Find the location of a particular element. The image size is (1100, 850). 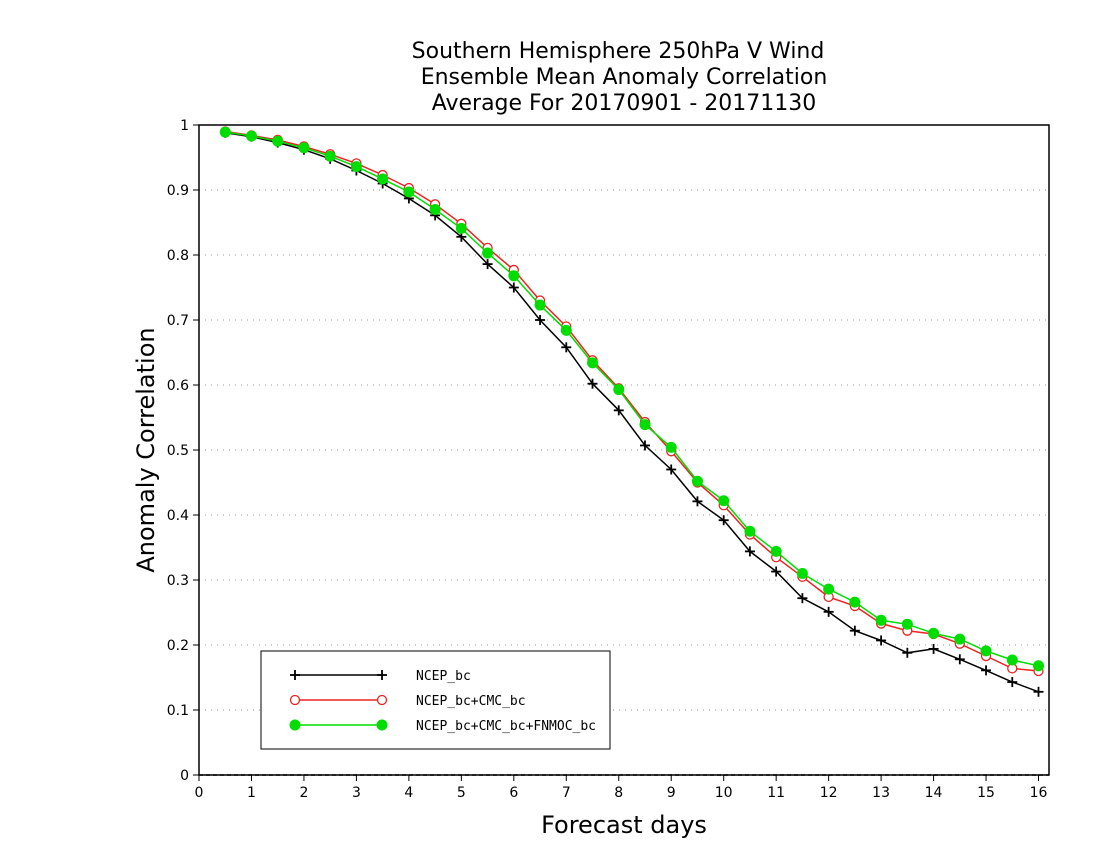

title-line-1: Southern Hemisphere 250hPa V Wind is located at coordinates (618, 51).